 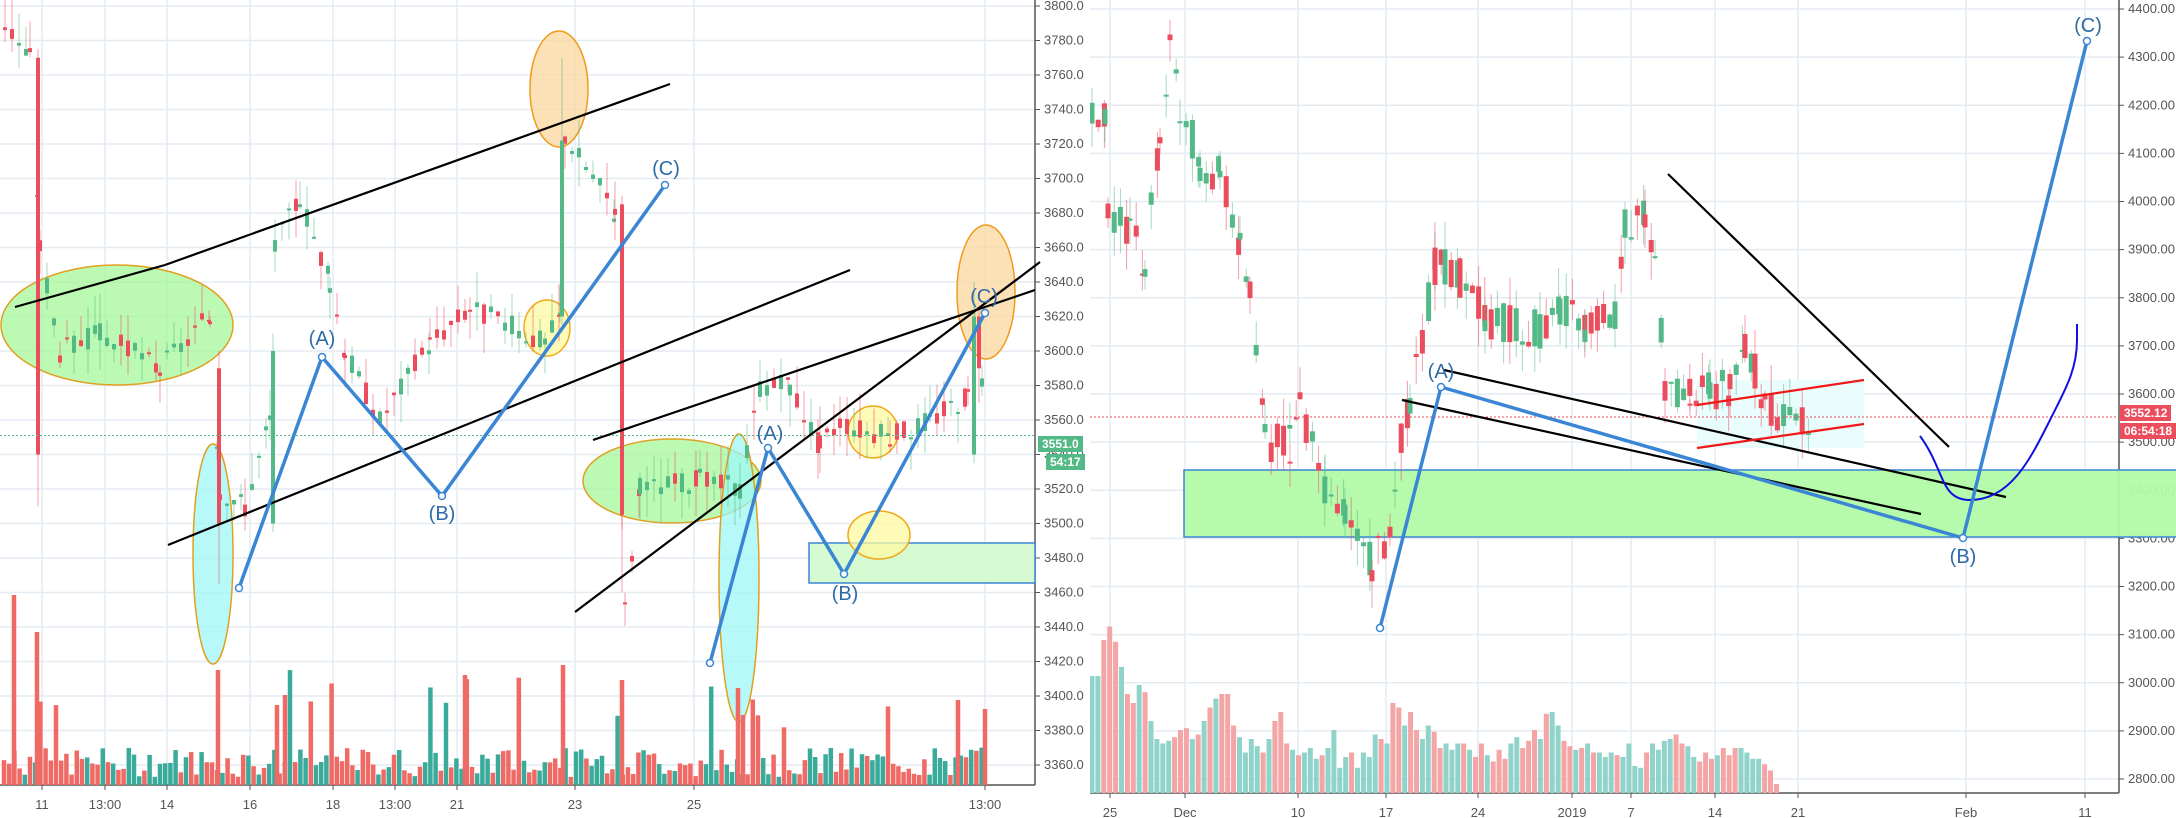 I want to click on channel-line, so click(x=1780, y=436).